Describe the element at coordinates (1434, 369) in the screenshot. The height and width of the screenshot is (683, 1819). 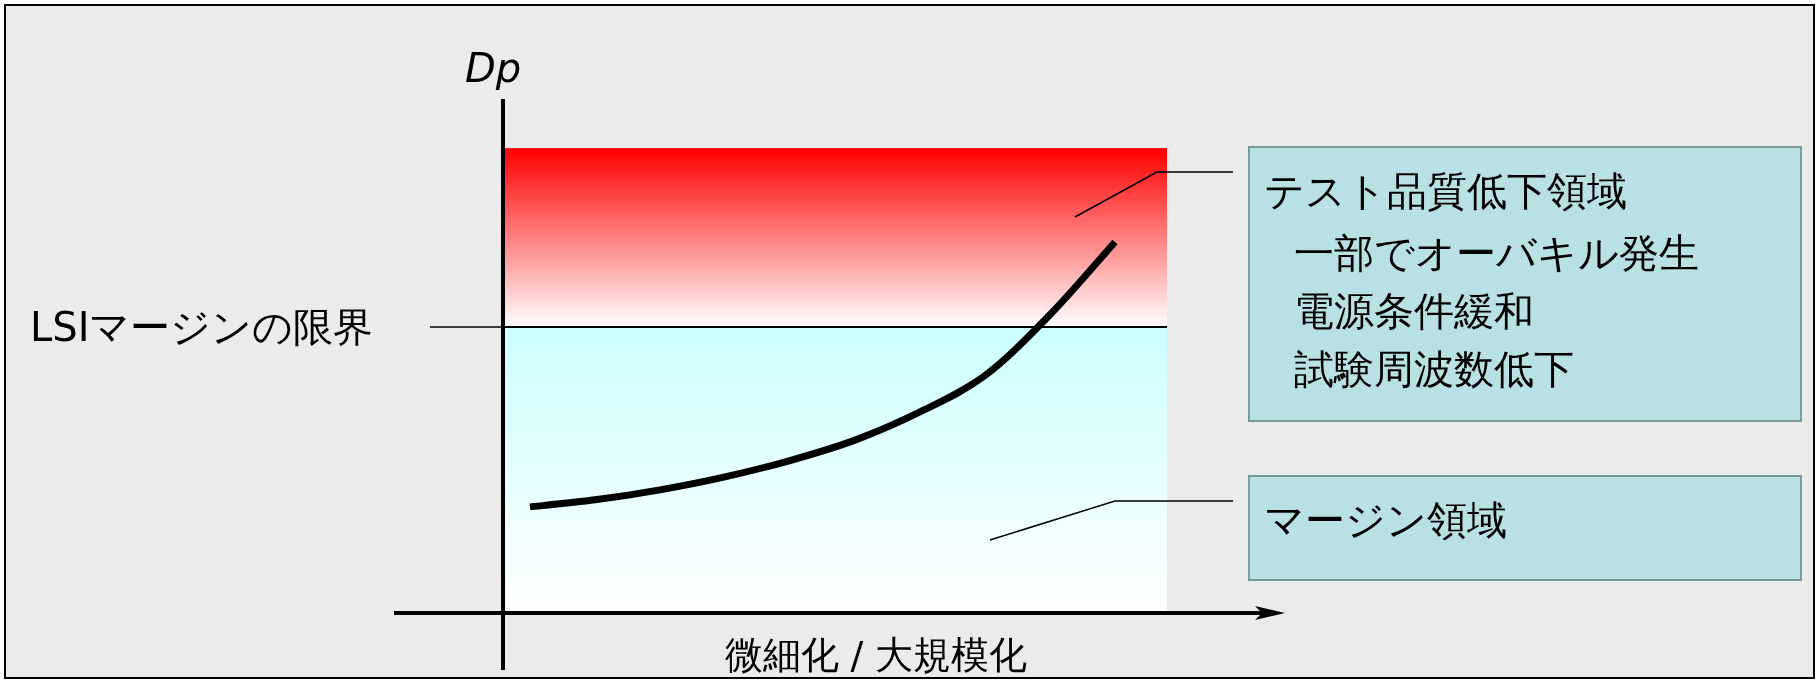
I see `text: 試験周波数低下` at that location.